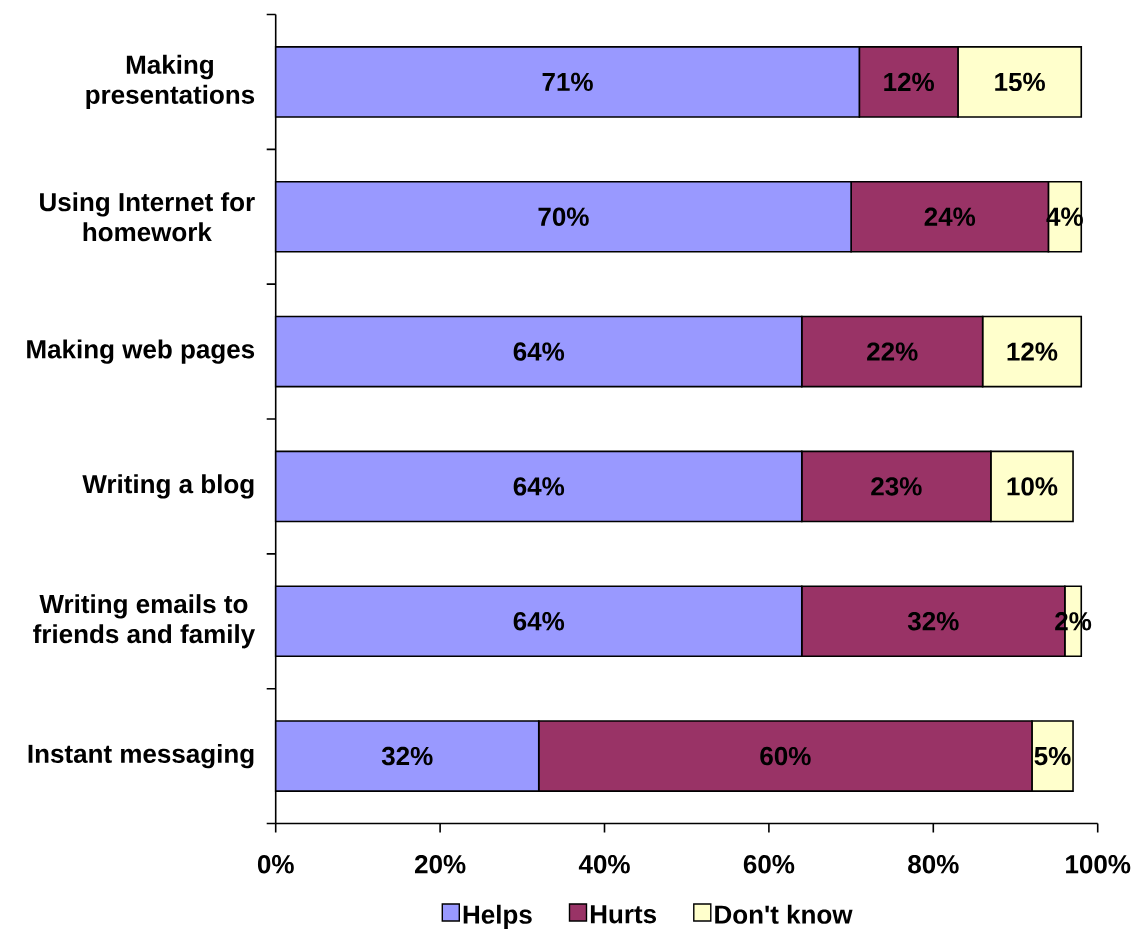  What do you see at coordinates (1098, 864) in the screenshot?
I see `x-tick-label: 100%` at bounding box center [1098, 864].